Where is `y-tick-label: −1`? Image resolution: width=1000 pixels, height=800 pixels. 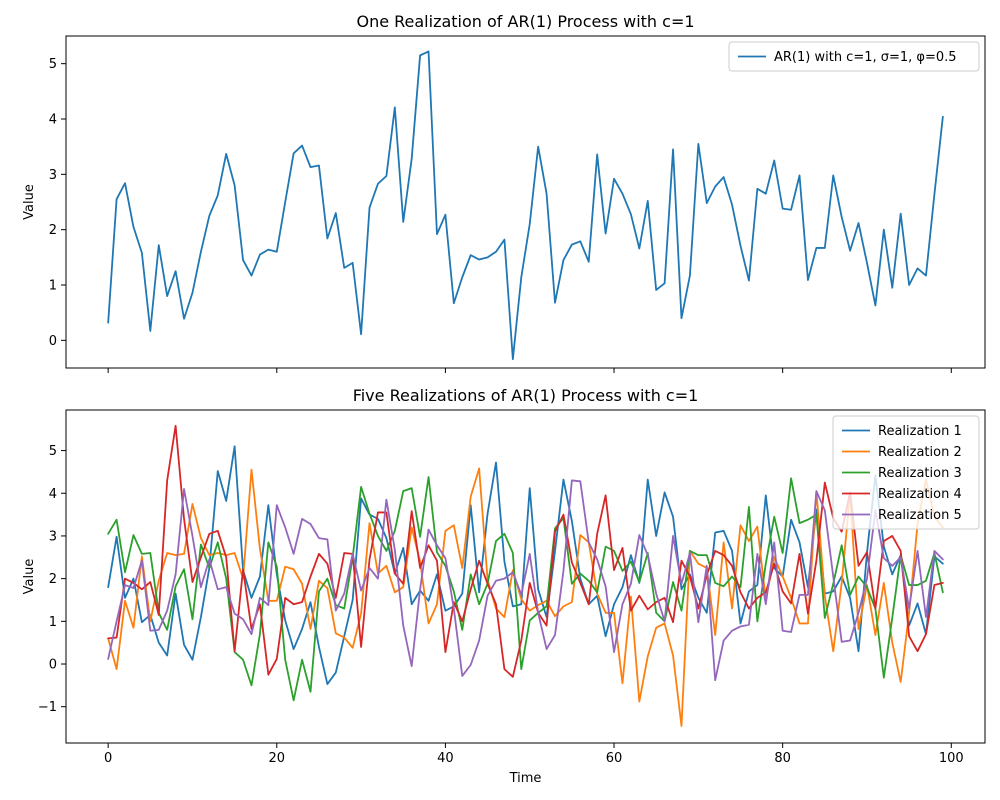 y-tick-label: −1 is located at coordinates (47, 707).